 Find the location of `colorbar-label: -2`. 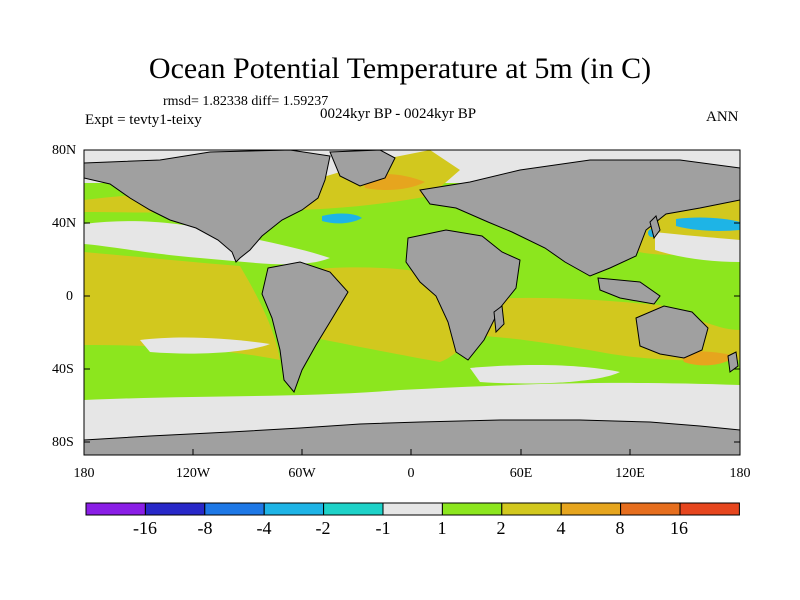

colorbar-label: -2 is located at coordinates (323, 528).